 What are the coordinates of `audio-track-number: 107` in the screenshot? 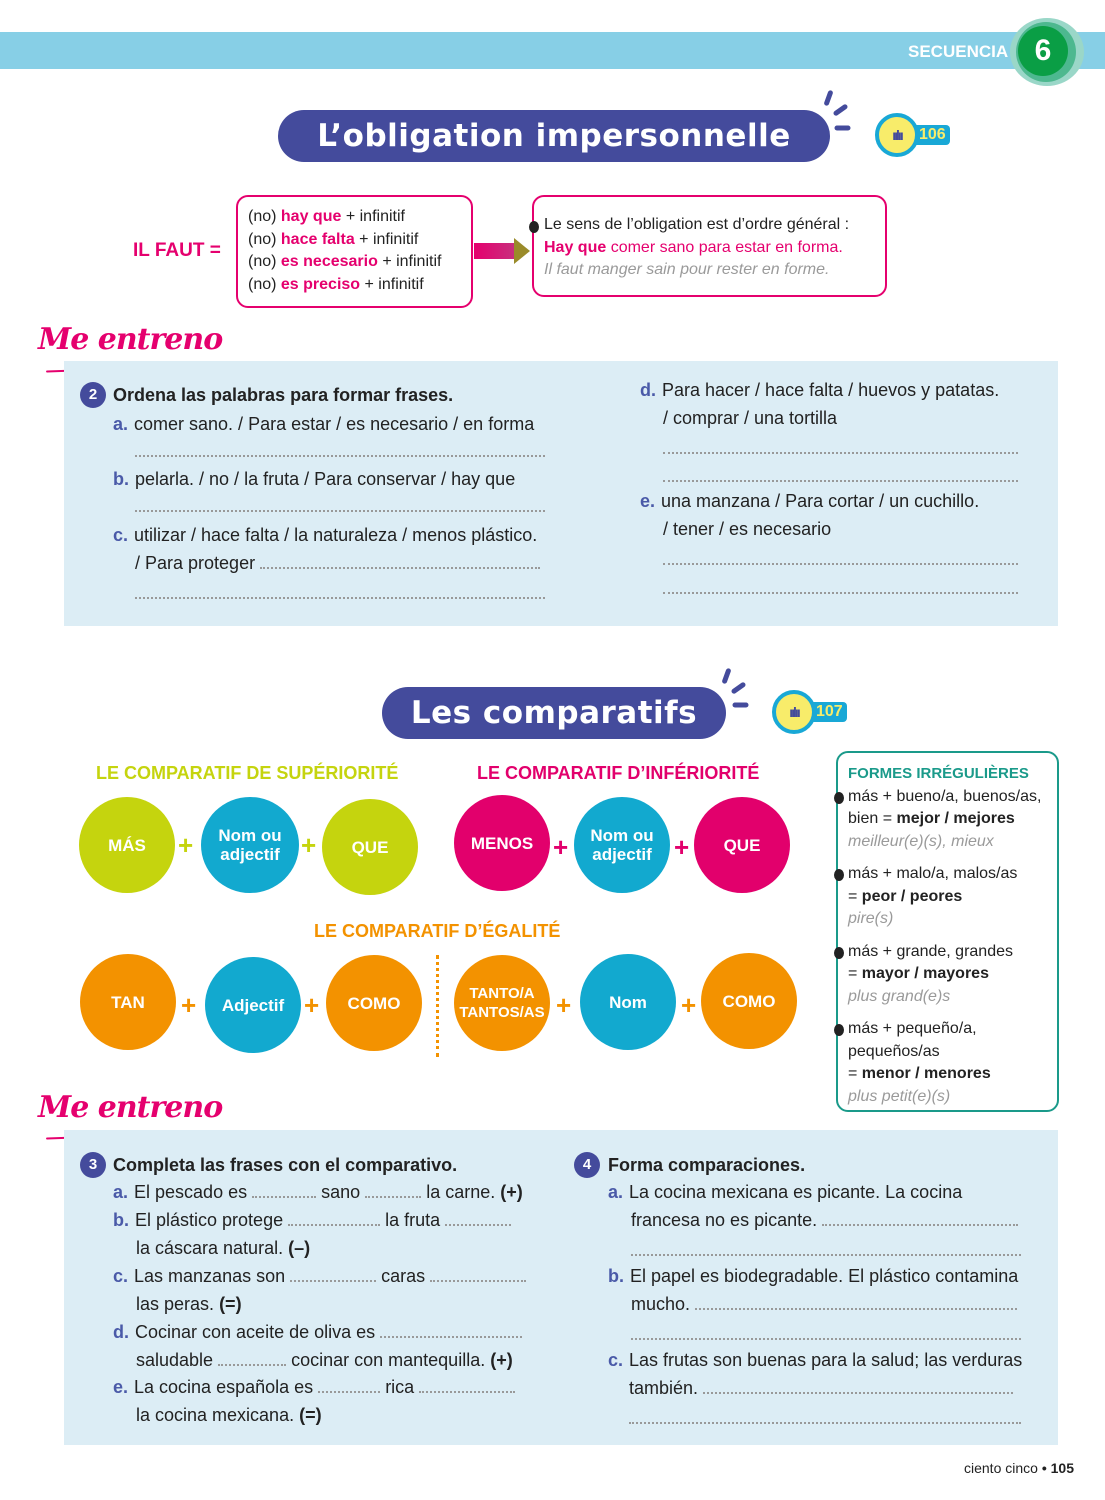 It's located at (829, 712).